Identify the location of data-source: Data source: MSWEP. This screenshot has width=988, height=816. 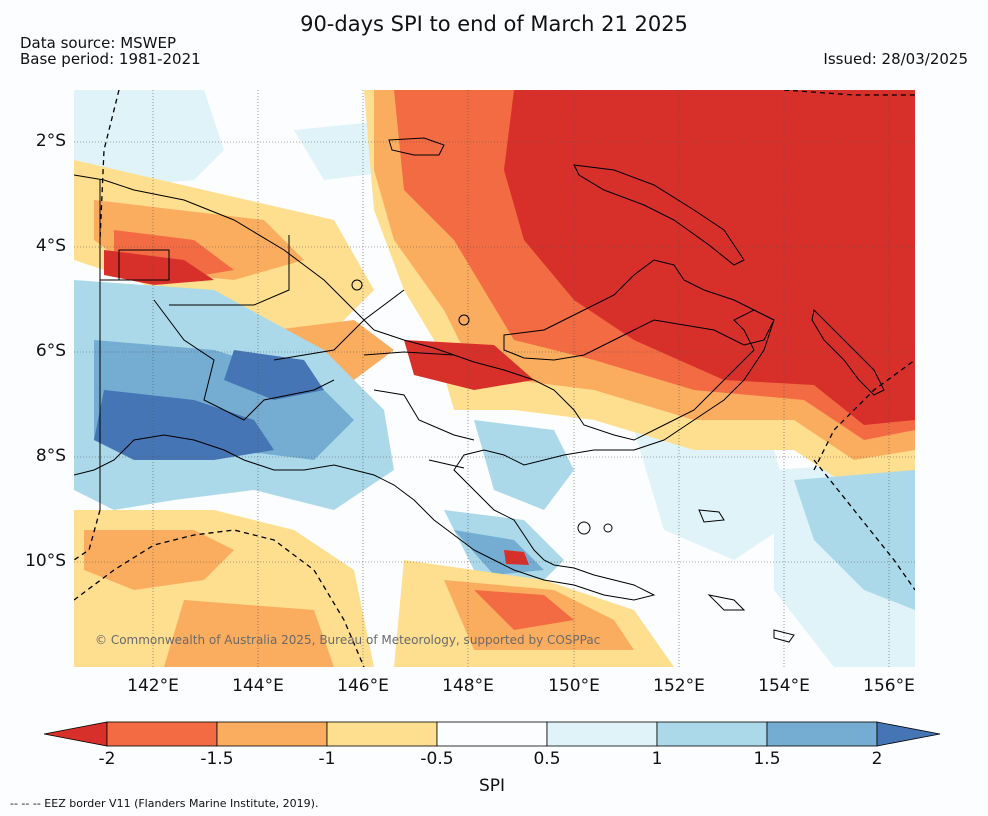
(98, 43).